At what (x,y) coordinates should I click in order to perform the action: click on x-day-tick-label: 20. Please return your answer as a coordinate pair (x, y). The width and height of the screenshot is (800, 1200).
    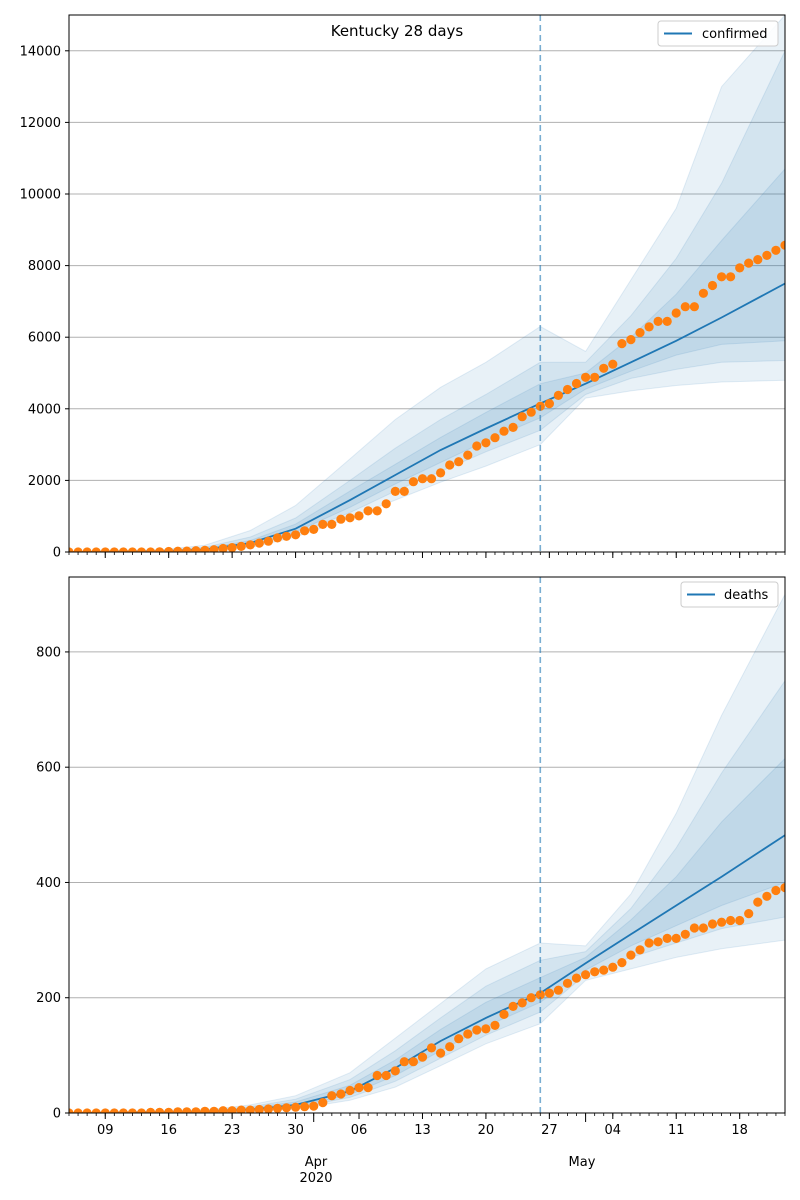
    Looking at the image, I should click on (486, 1130).